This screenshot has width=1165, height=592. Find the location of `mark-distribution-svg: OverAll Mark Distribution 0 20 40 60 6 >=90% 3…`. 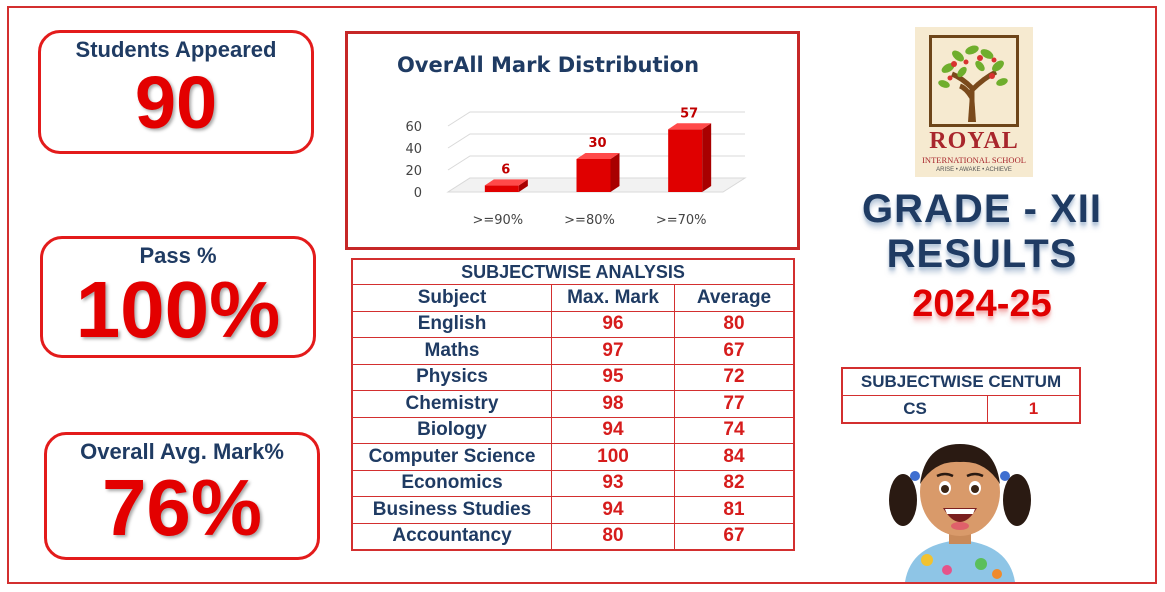

mark-distribution-svg: OverAll Mark Distribution 0 20 40 60 6 >=90% 3… is located at coordinates (572, 140).